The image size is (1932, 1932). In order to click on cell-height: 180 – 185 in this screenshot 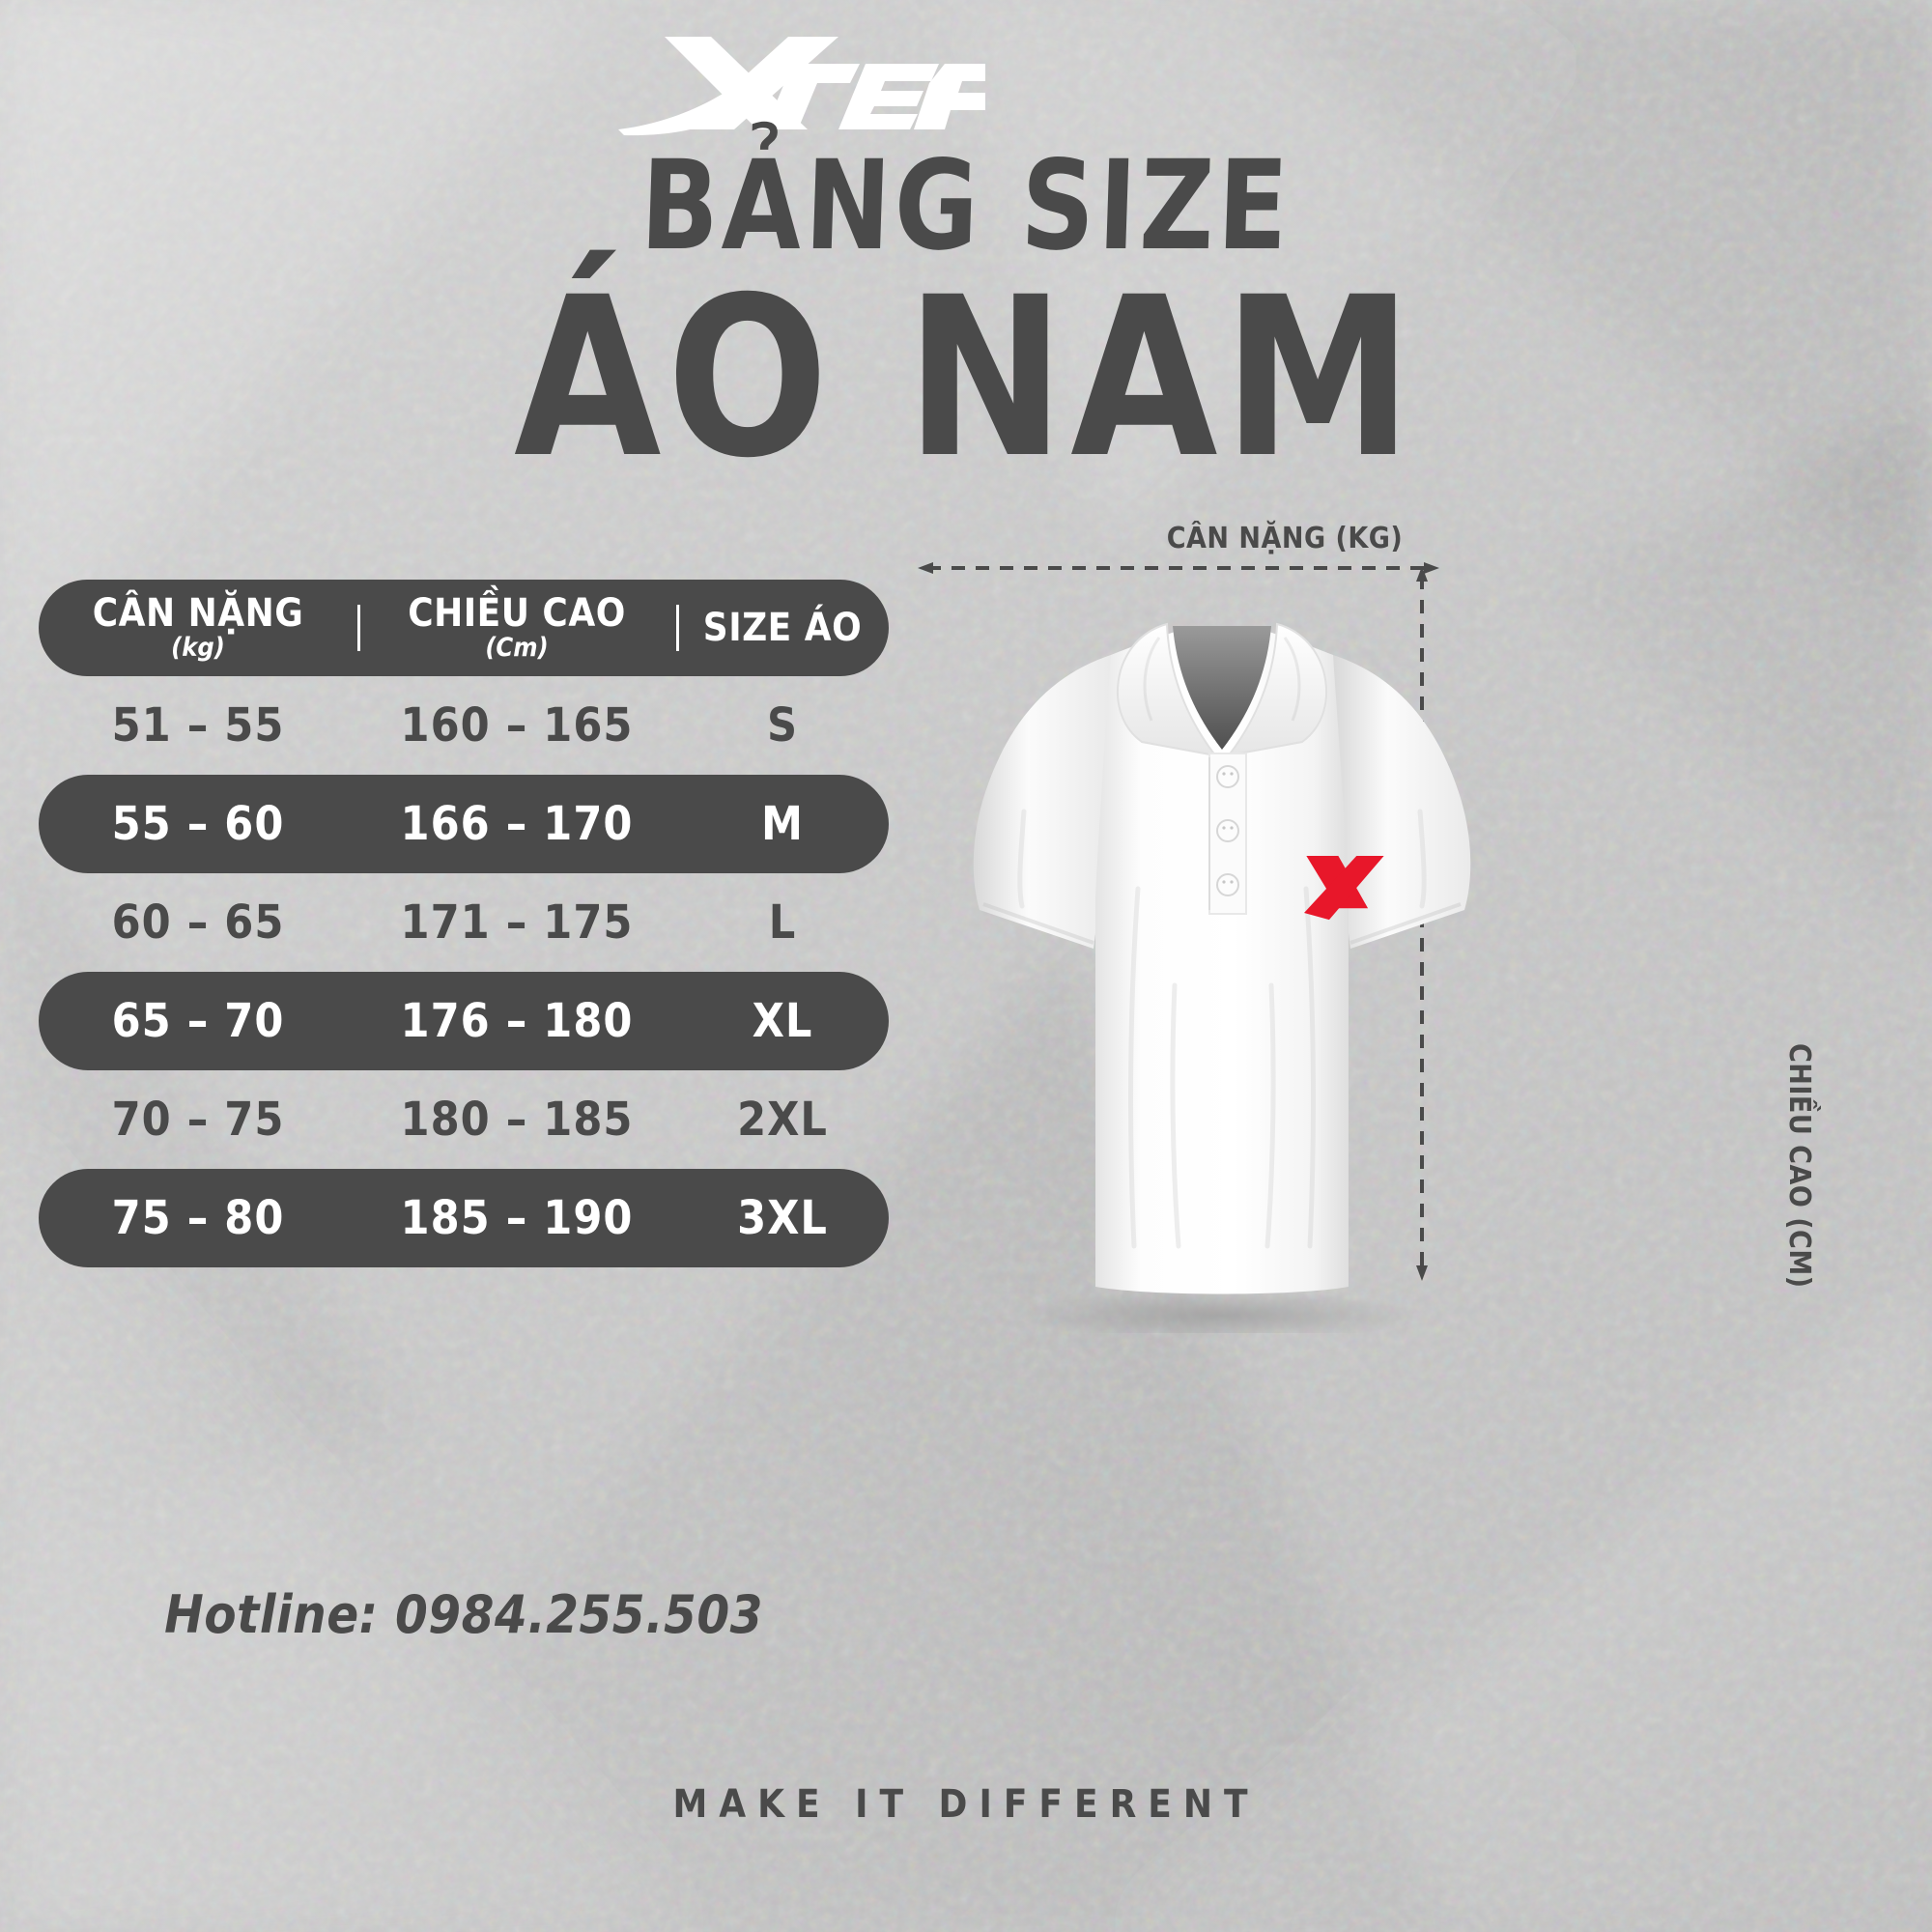, I will do `click(517, 1120)`.